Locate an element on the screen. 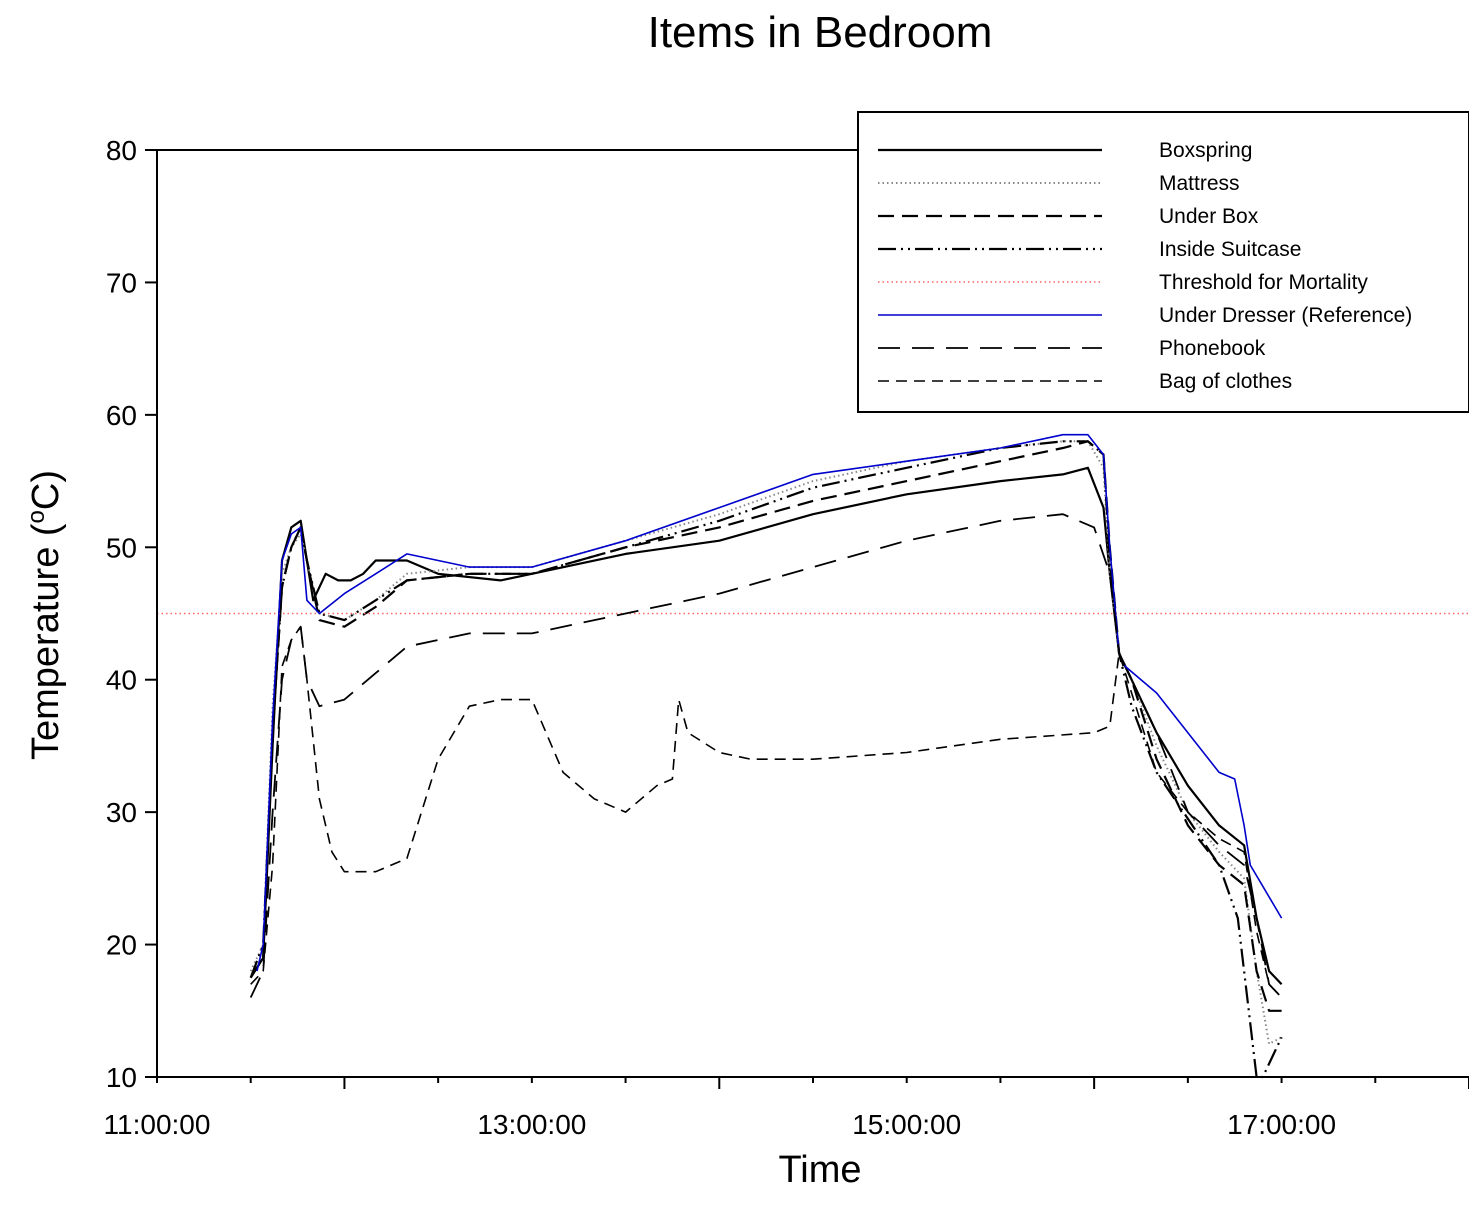 The width and height of the screenshot is (1469, 1219). y-axis-title-unit: C) is located at coordinates (46, 490).